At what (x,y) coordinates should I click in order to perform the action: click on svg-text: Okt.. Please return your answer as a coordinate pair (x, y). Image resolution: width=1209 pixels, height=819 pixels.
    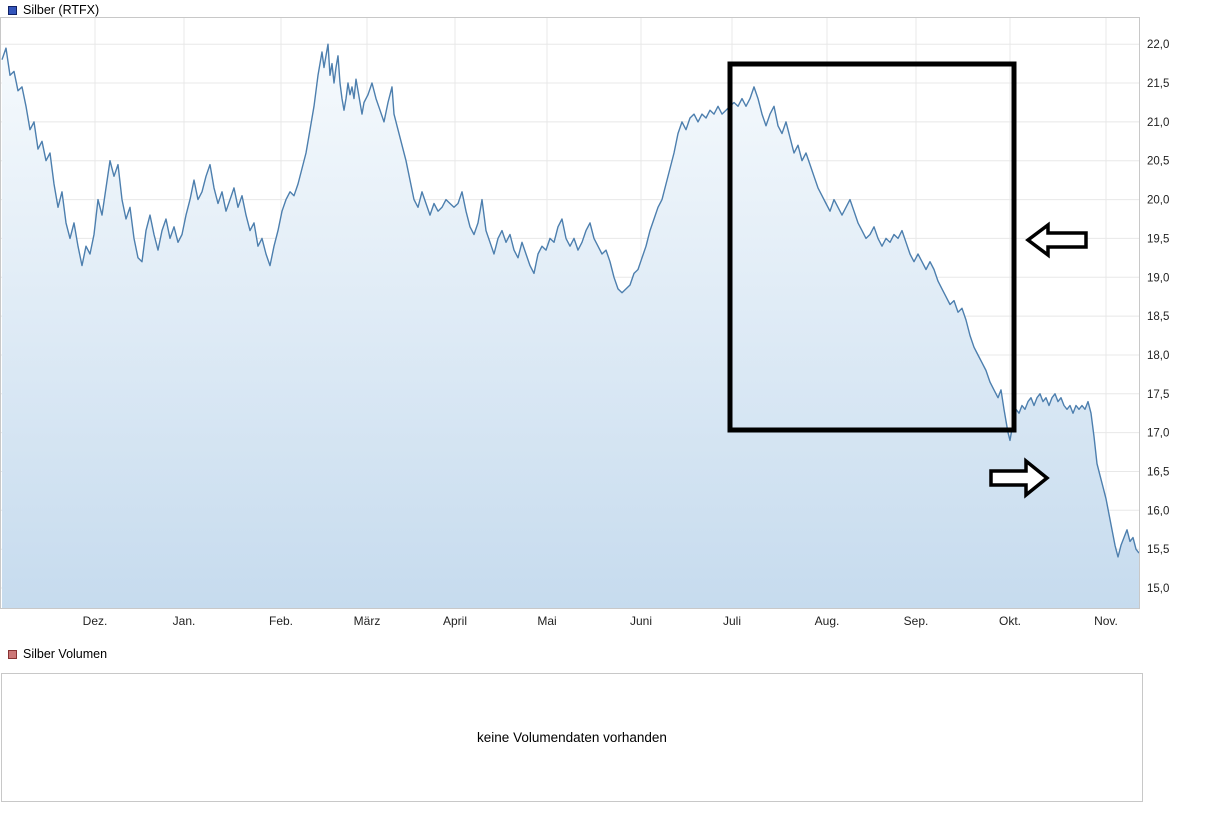
    Looking at the image, I should click on (1010, 621).